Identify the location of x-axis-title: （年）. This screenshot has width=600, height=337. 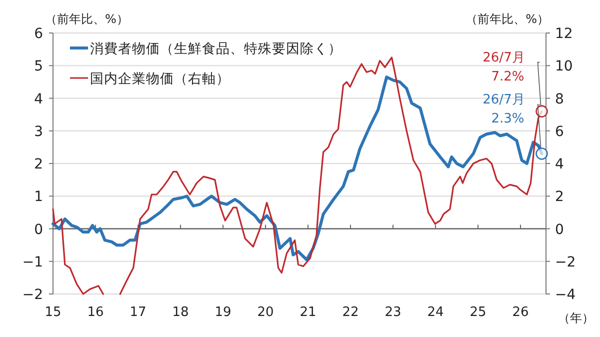
(576, 318).